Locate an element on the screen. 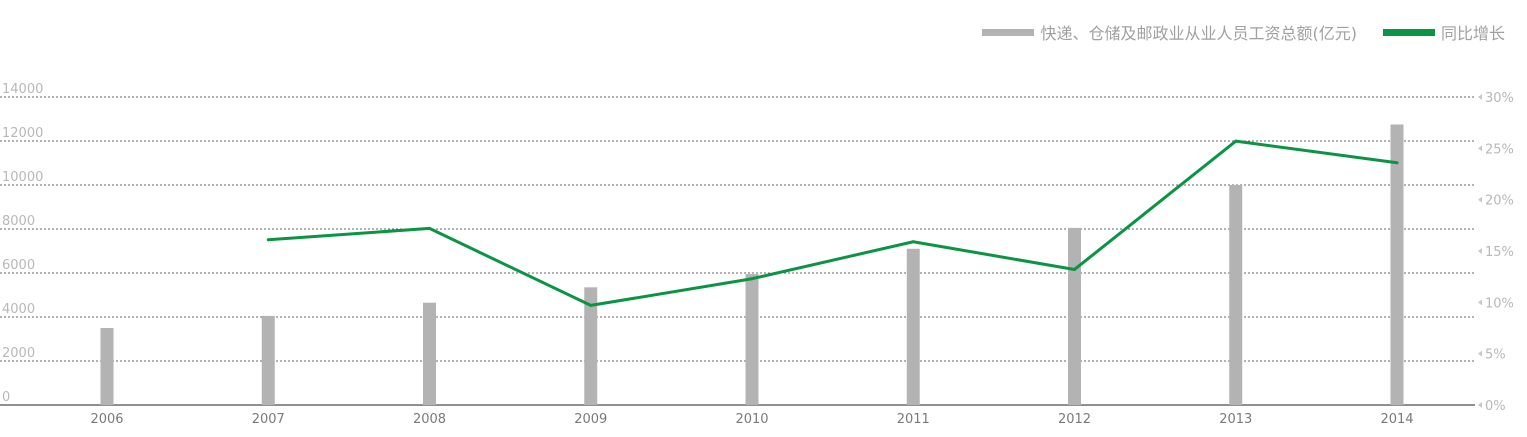  y-right-tick-label: 5% is located at coordinates (1495, 355).